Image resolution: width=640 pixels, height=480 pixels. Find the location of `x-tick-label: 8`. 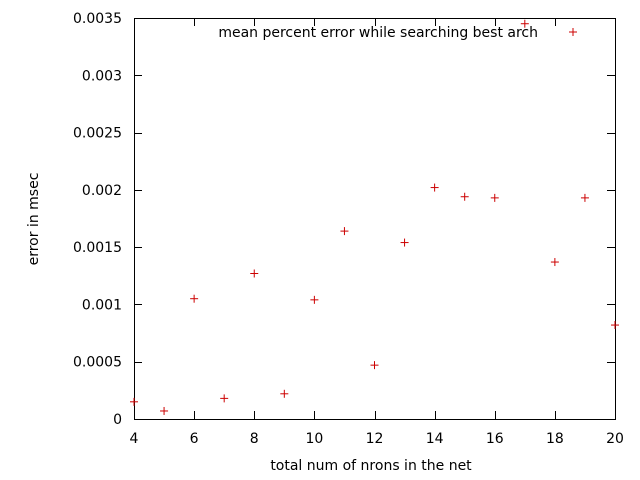

x-tick-label: 8 is located at coordinates (254, 439).